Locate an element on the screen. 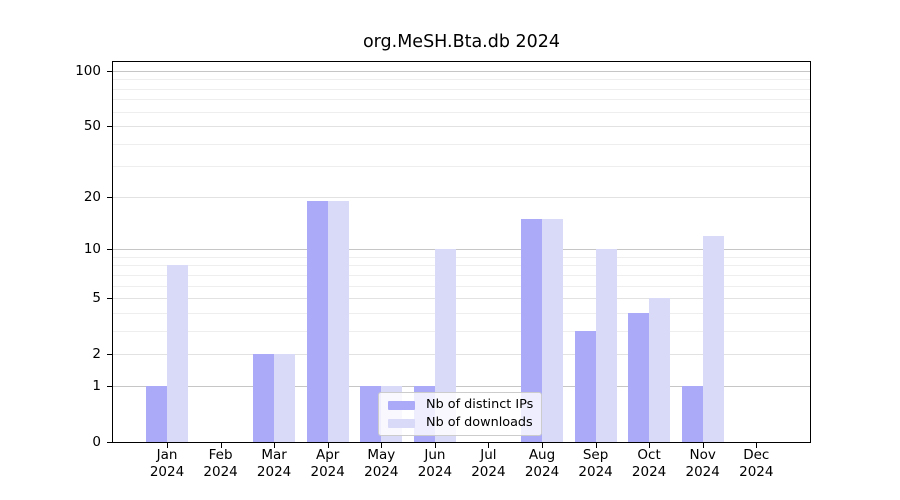  bar-downloads-nov is located at coordinates (713, 338).